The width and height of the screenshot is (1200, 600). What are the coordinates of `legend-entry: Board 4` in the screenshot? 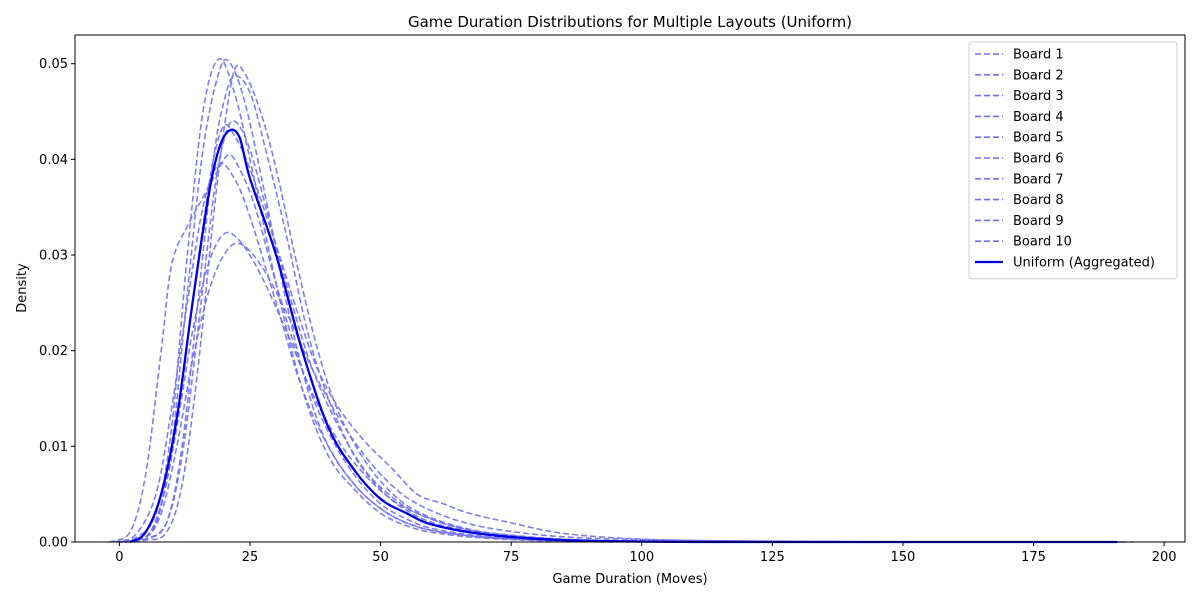 It's located at (1038, 117).